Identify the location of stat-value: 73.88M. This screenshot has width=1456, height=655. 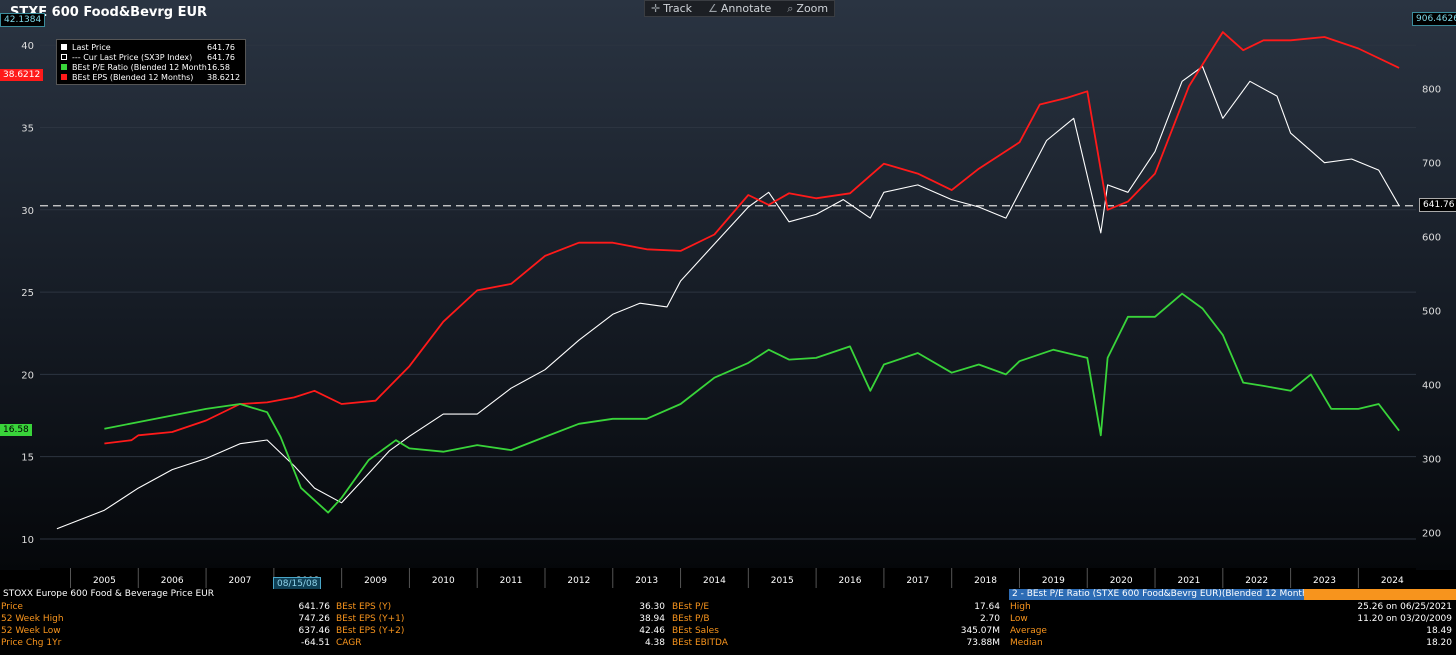
(983, 643).